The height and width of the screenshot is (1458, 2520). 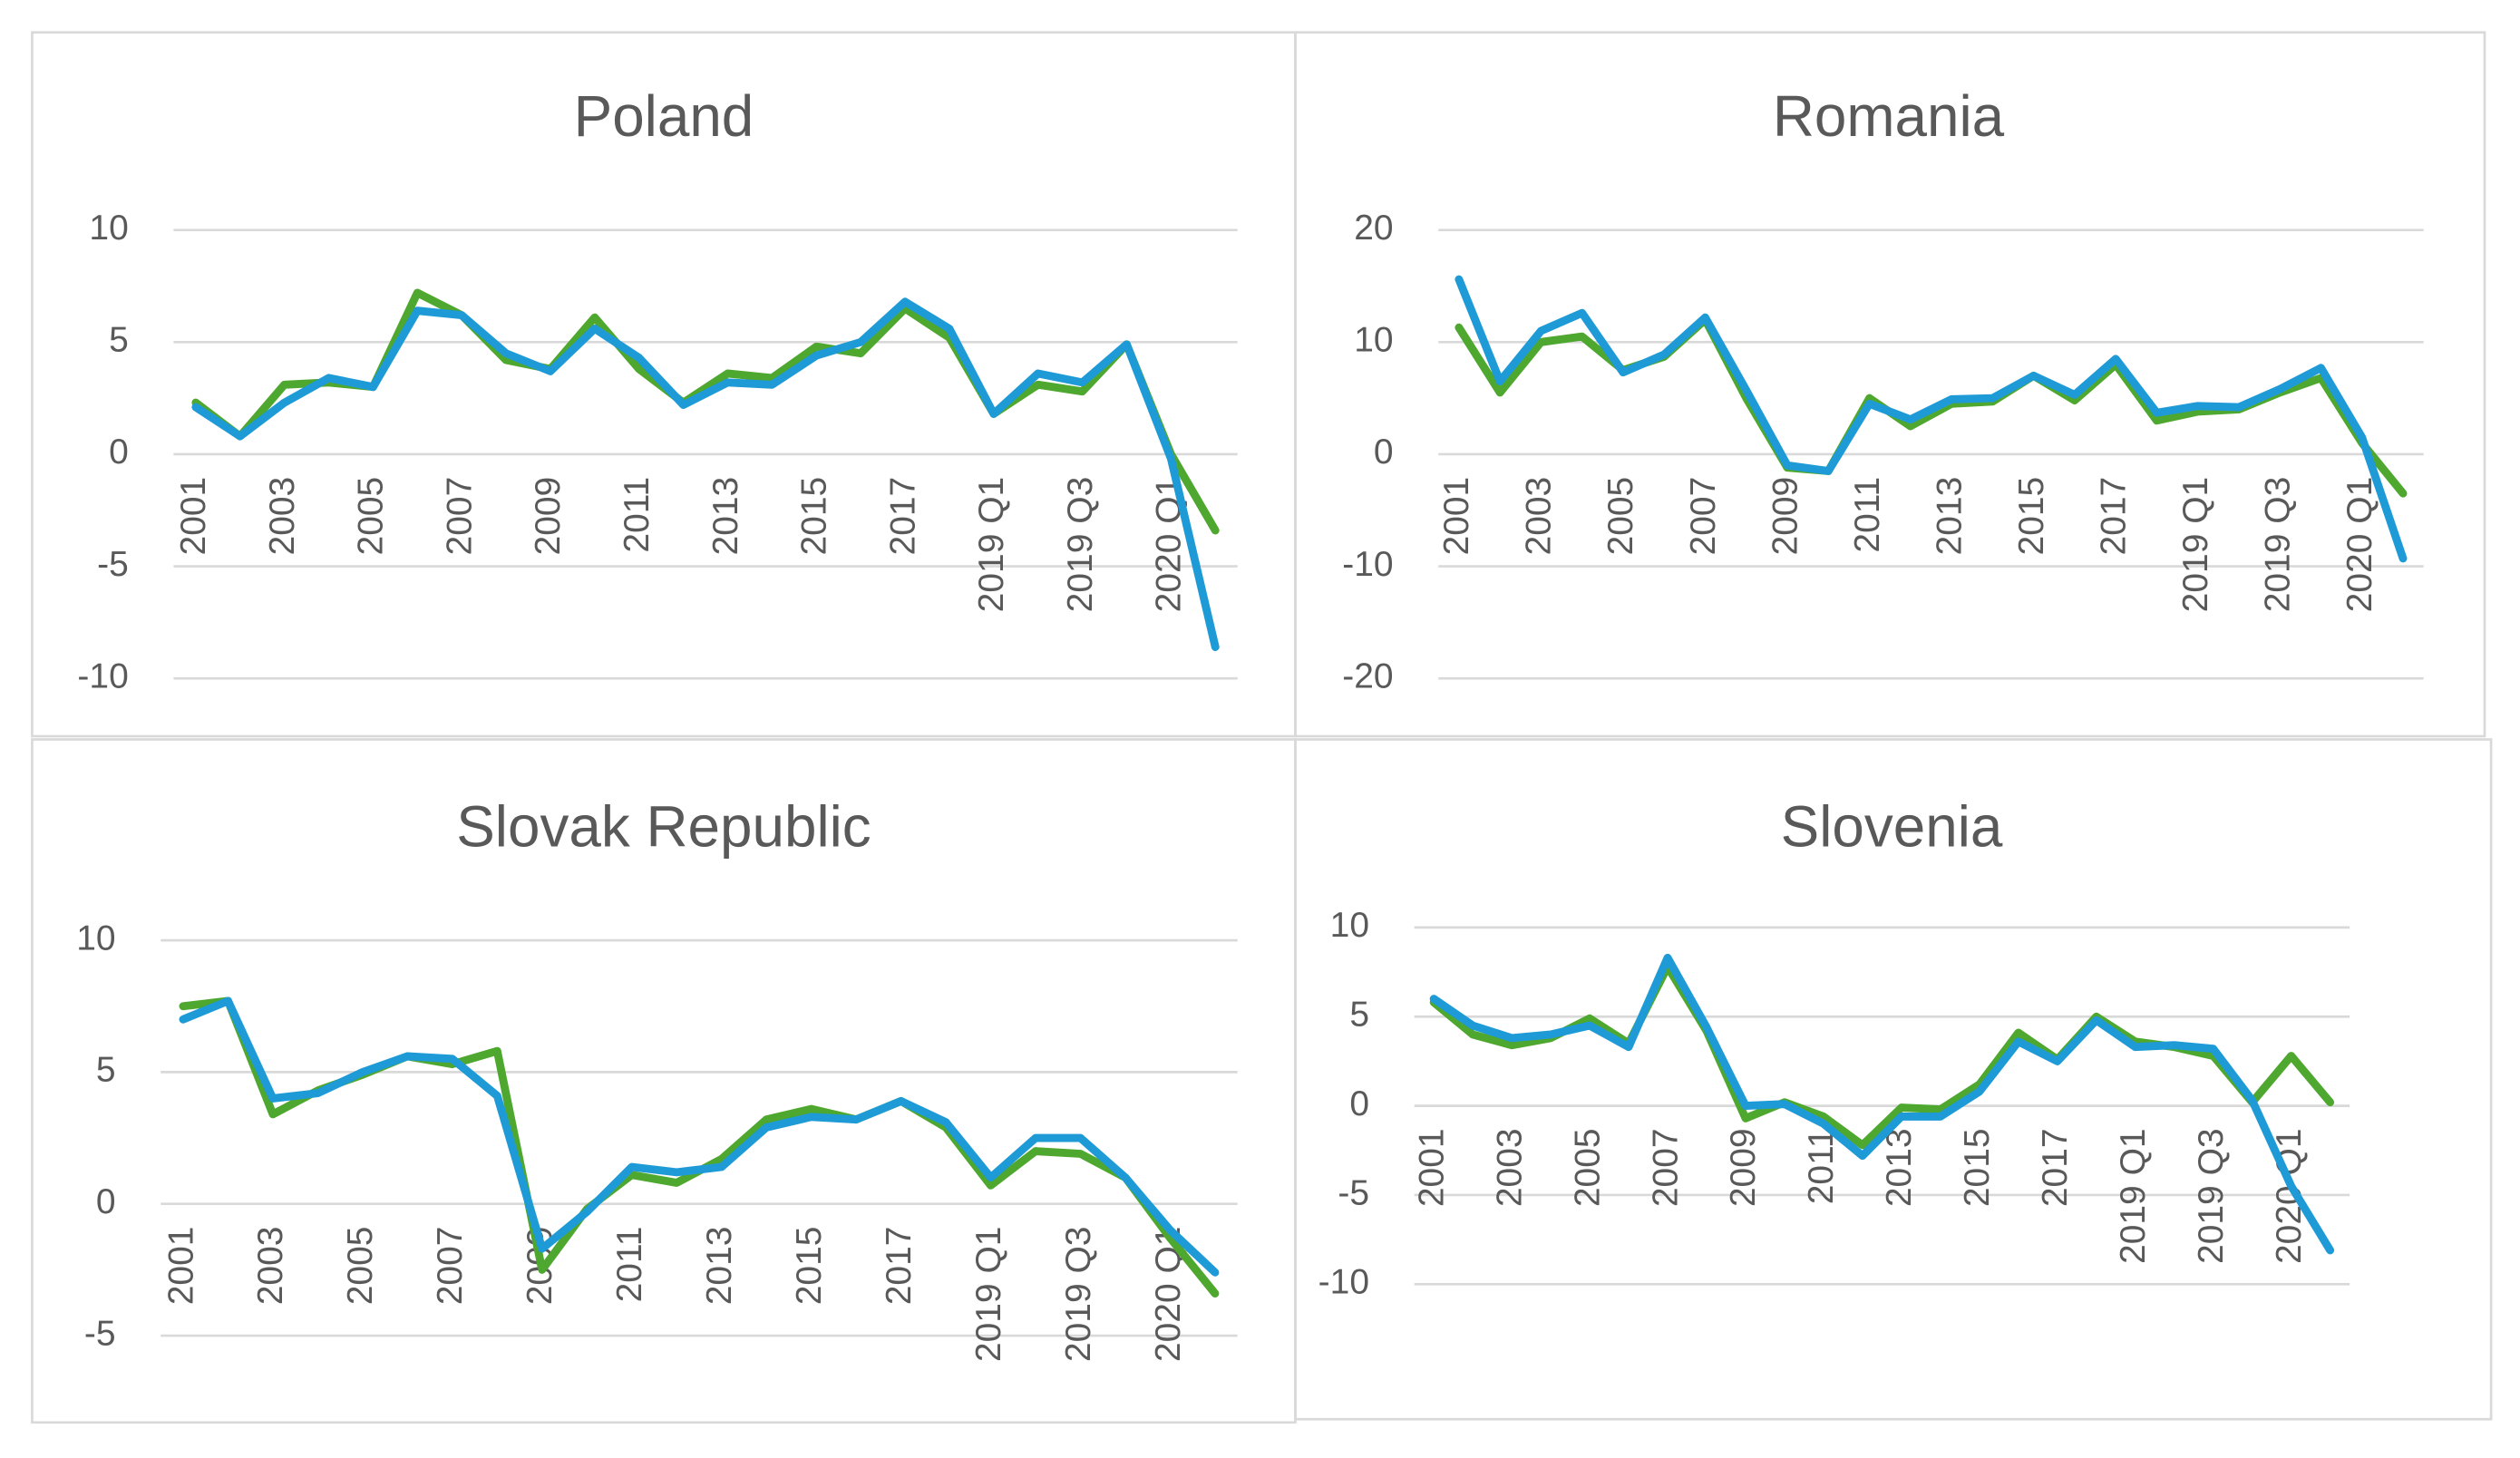 I want to click on chart-title: Poland, so click(x=664, y=116).